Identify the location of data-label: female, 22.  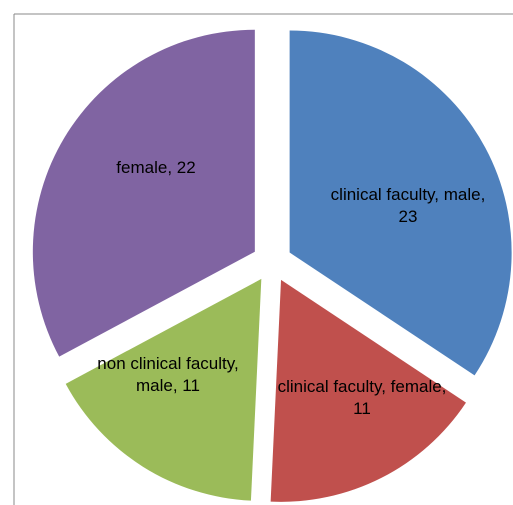
(156, 167).